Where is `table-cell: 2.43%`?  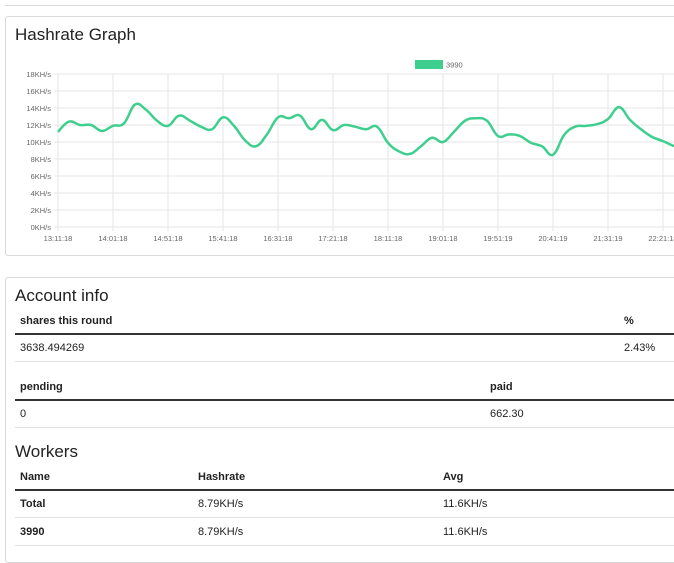
table-cell: 2.43% is located at coordinates (640, 348).